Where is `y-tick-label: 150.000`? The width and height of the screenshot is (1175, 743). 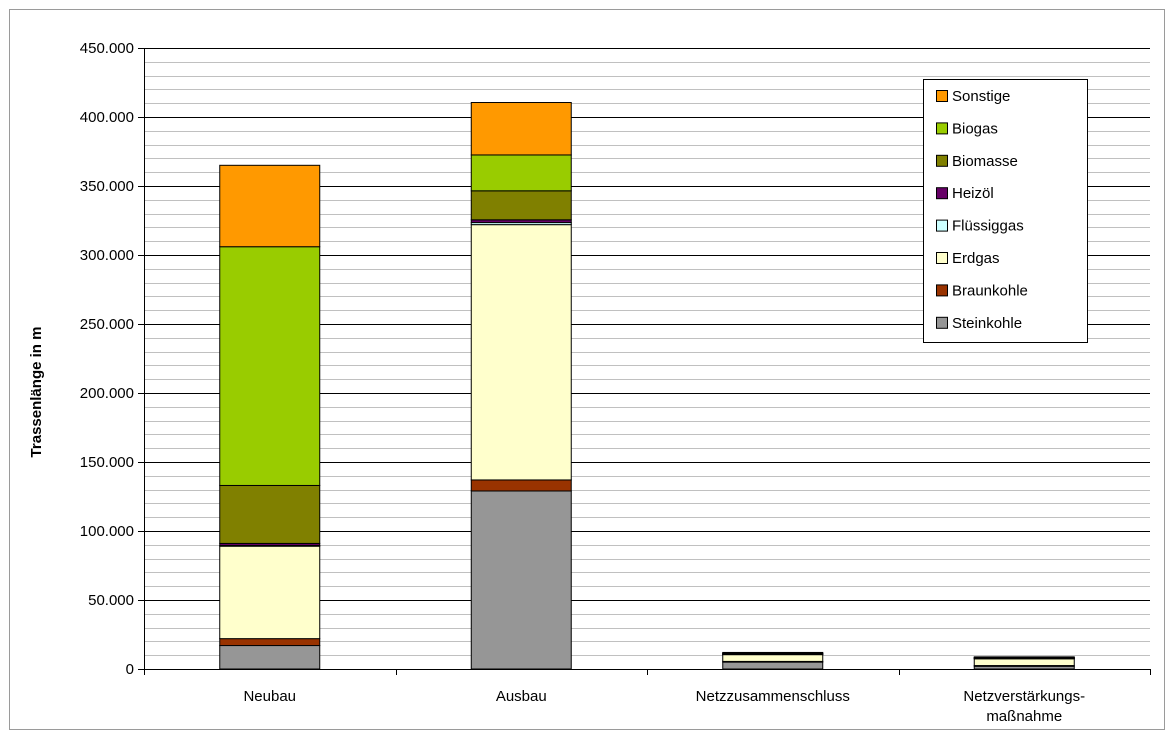 y-tick-label: 150.000 is located at coordinates (107, 462).